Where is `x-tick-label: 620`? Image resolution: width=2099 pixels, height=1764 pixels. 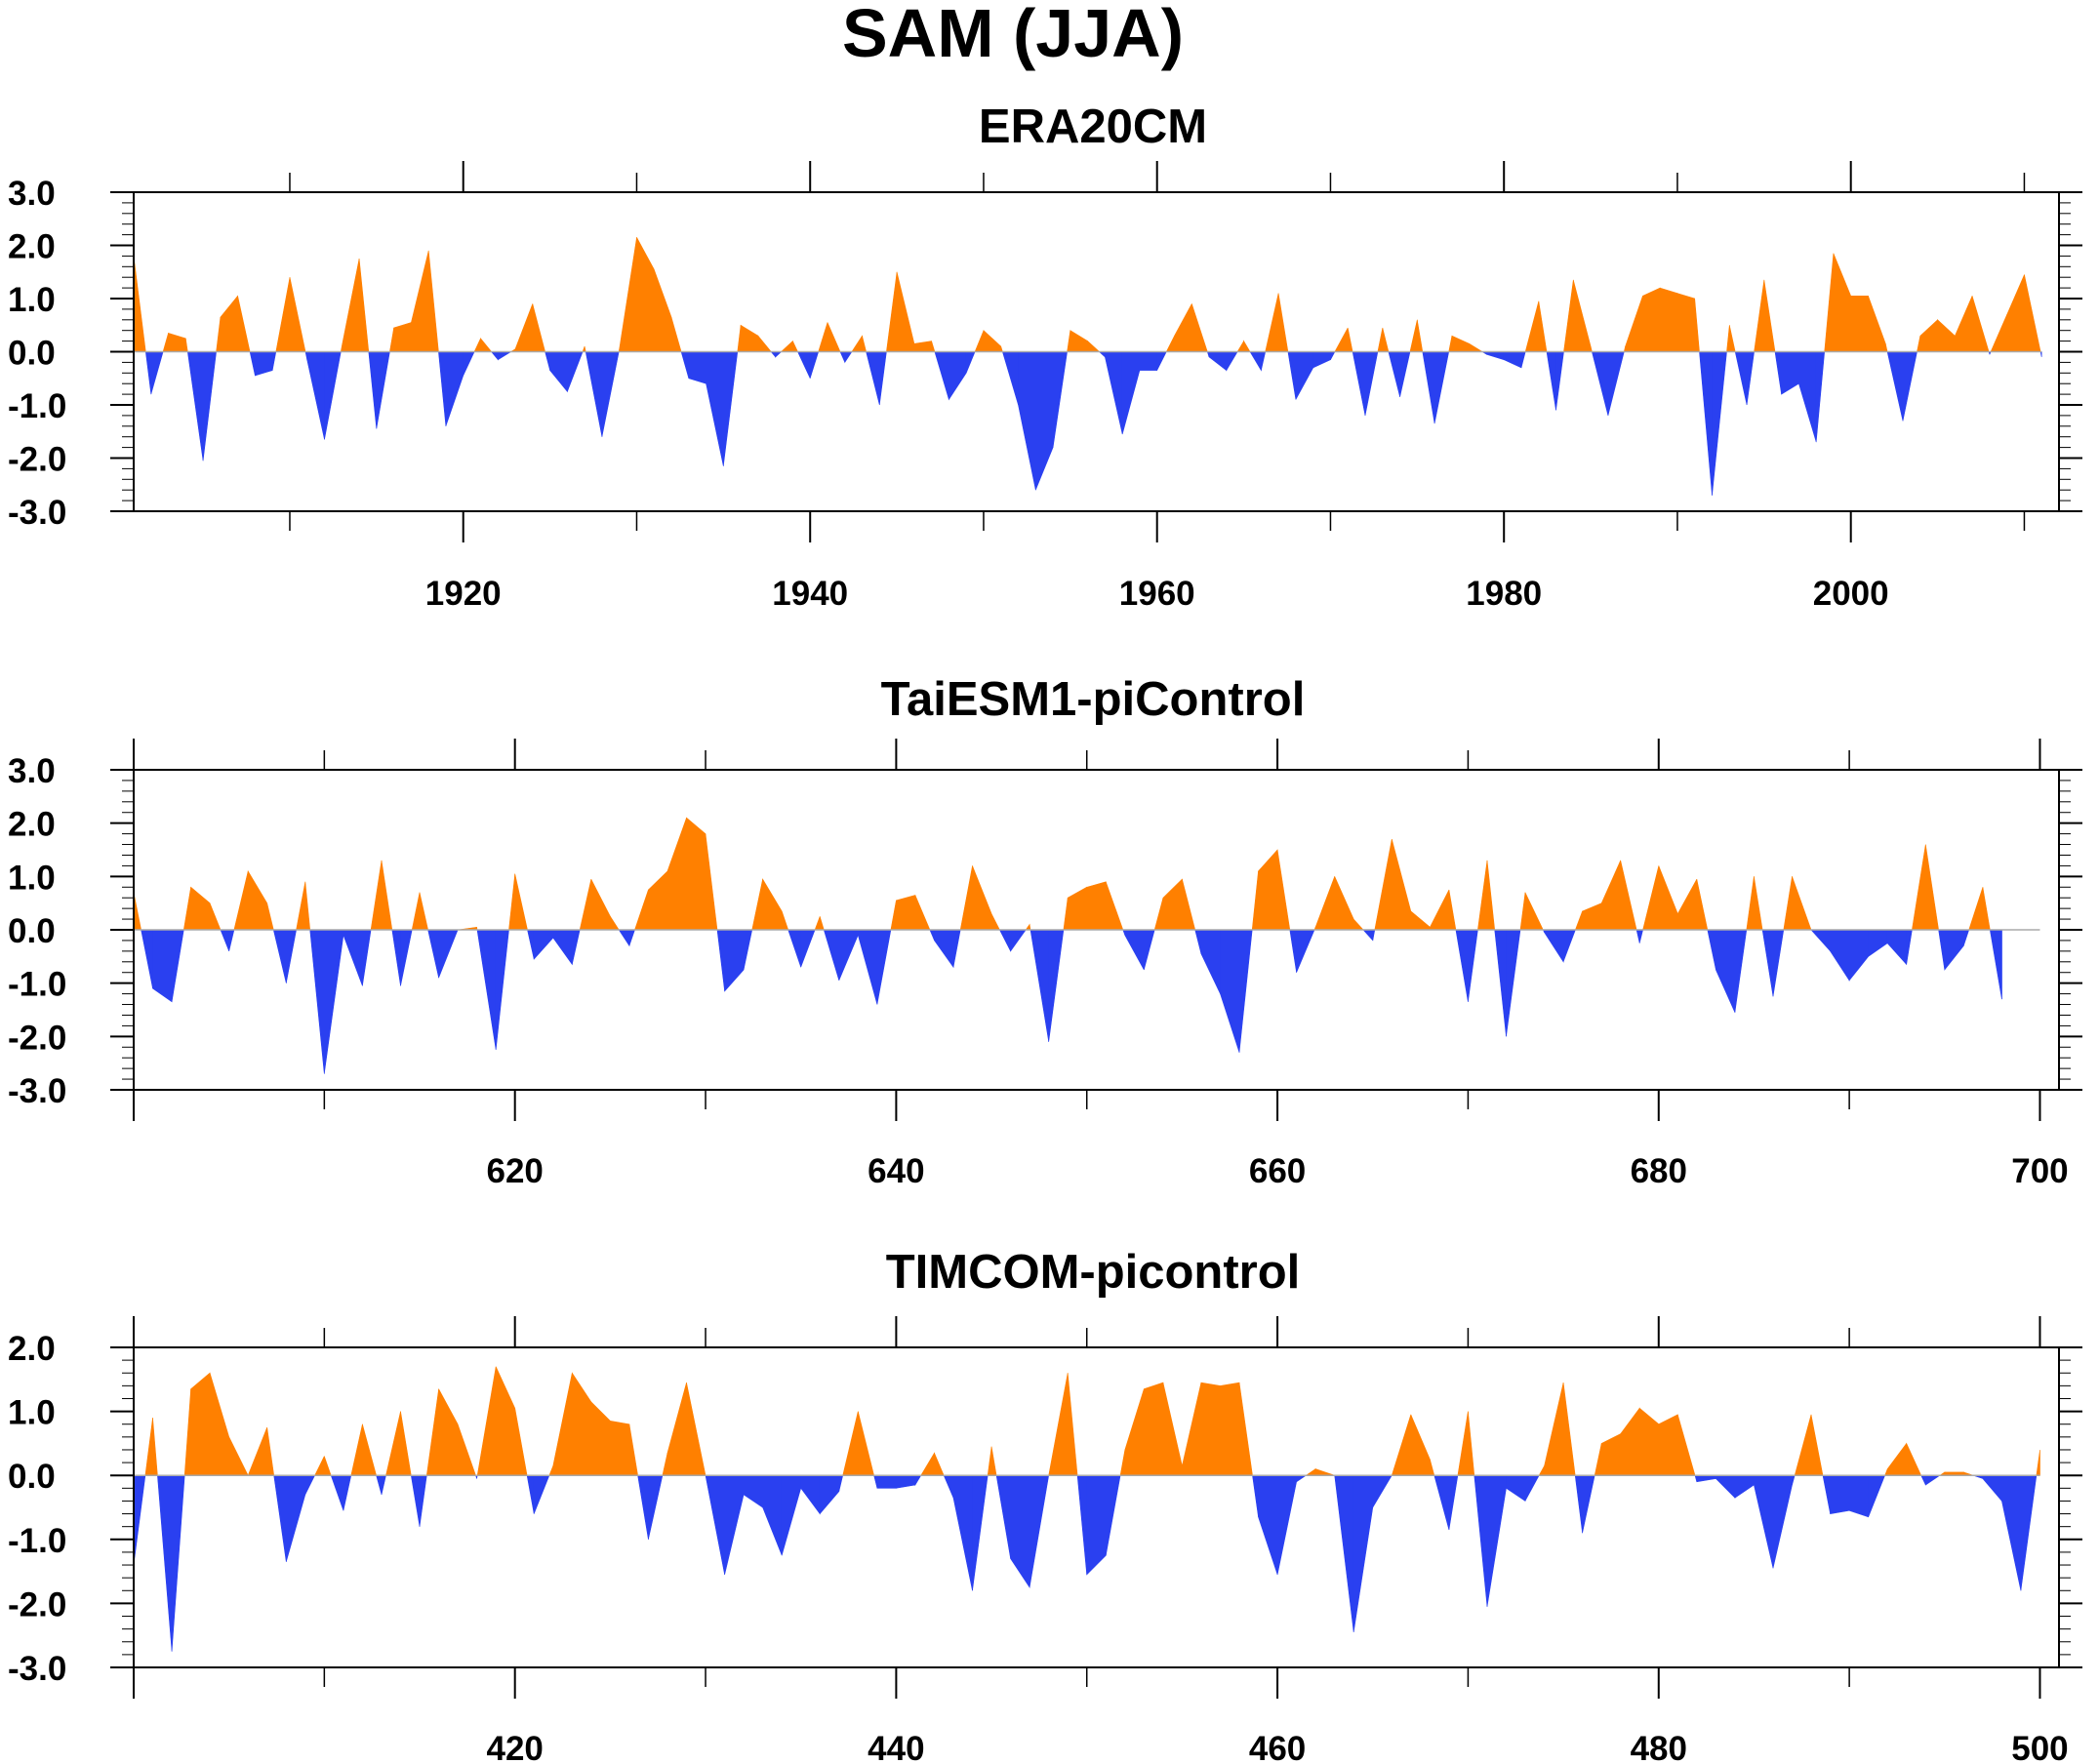 x-tick-label: 620 is located at coordinates (514, 1171).